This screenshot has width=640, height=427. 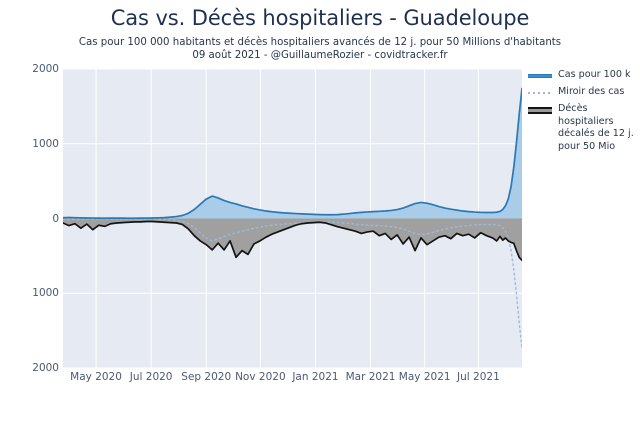 What do you see at coordinates (594, 74) in the screenshot?
I see `legend-item-label: Cas pour 100 k` at bounding box center [594, 74].